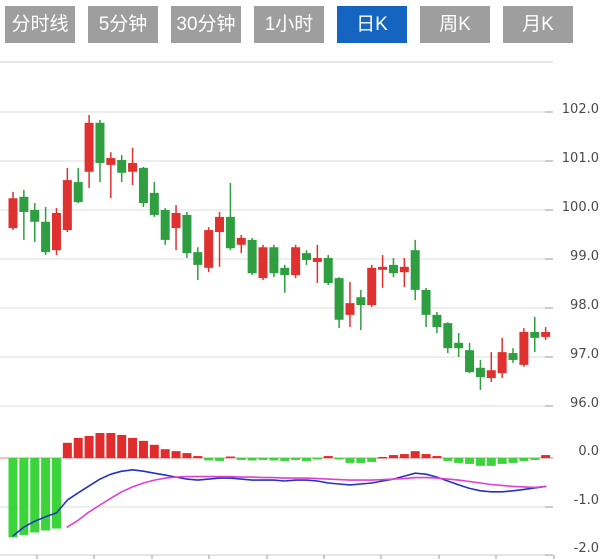 The width and height of the screenshot is (604, 559). I want to click on axis-label: -1.0, so click(586, 500).